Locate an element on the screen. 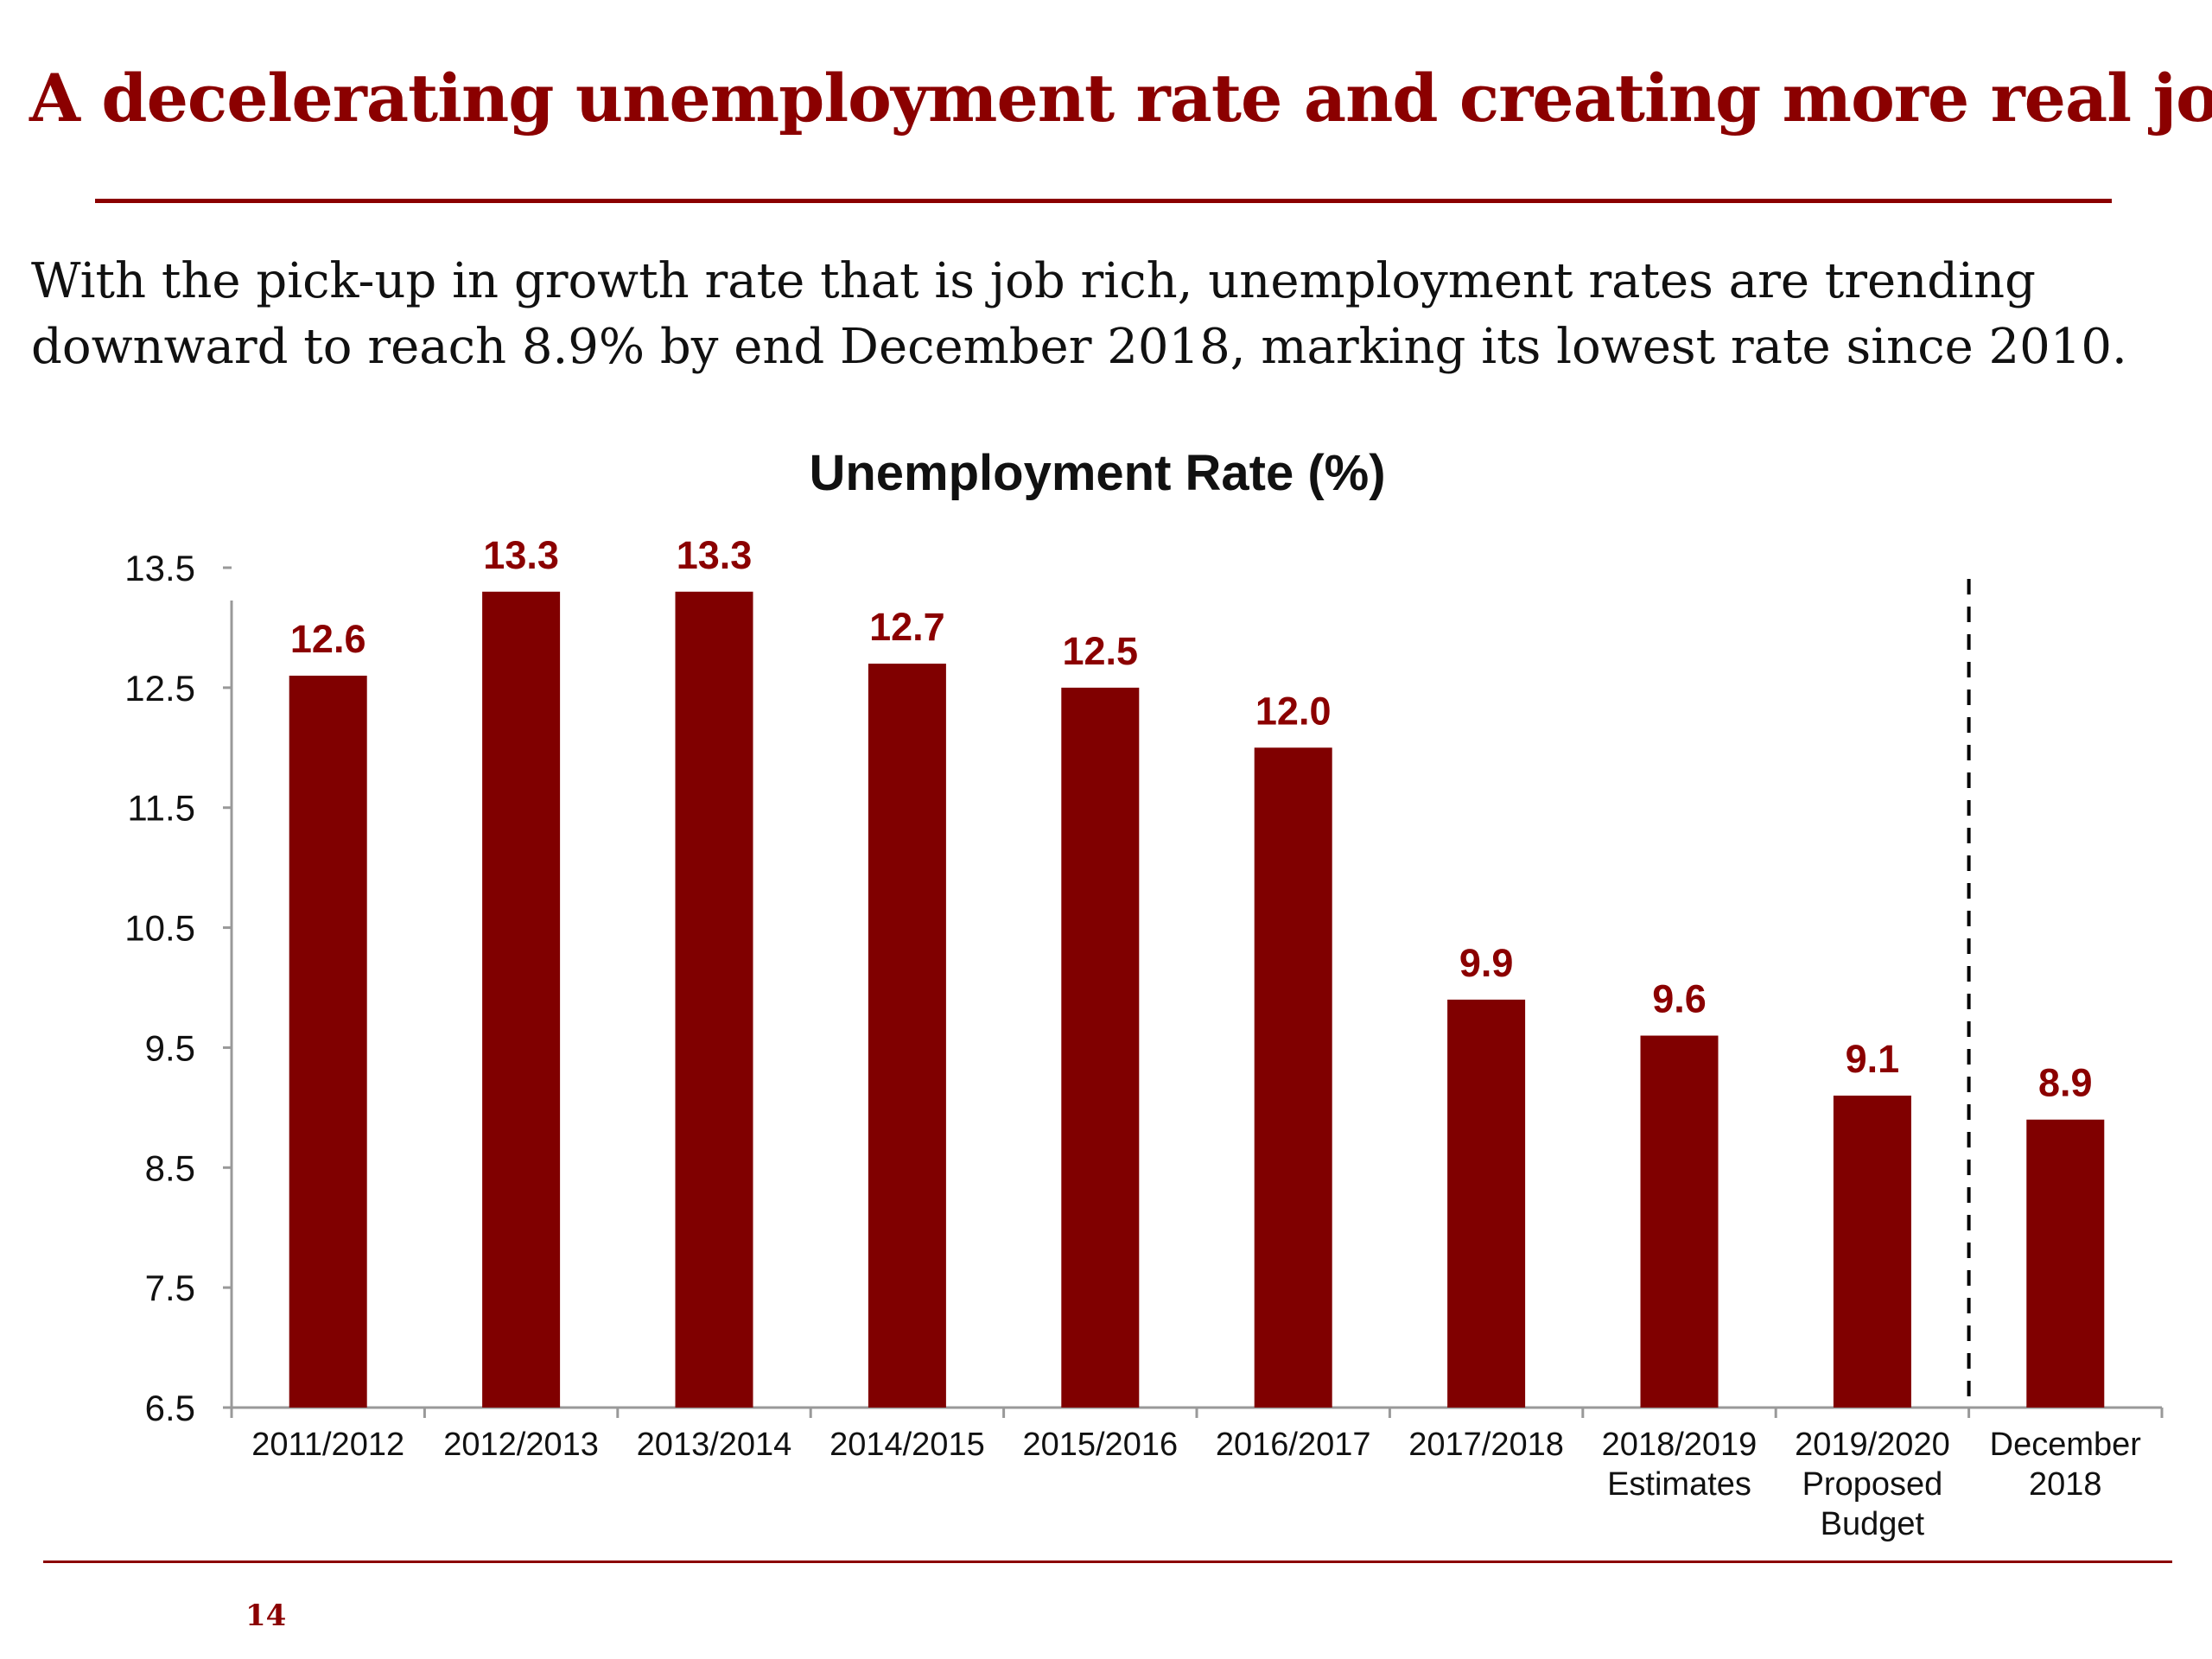 Image resolution: width=2212 pixels, height=1659 pixels. data-label: 12.6 is located at coordinates (328, 639).